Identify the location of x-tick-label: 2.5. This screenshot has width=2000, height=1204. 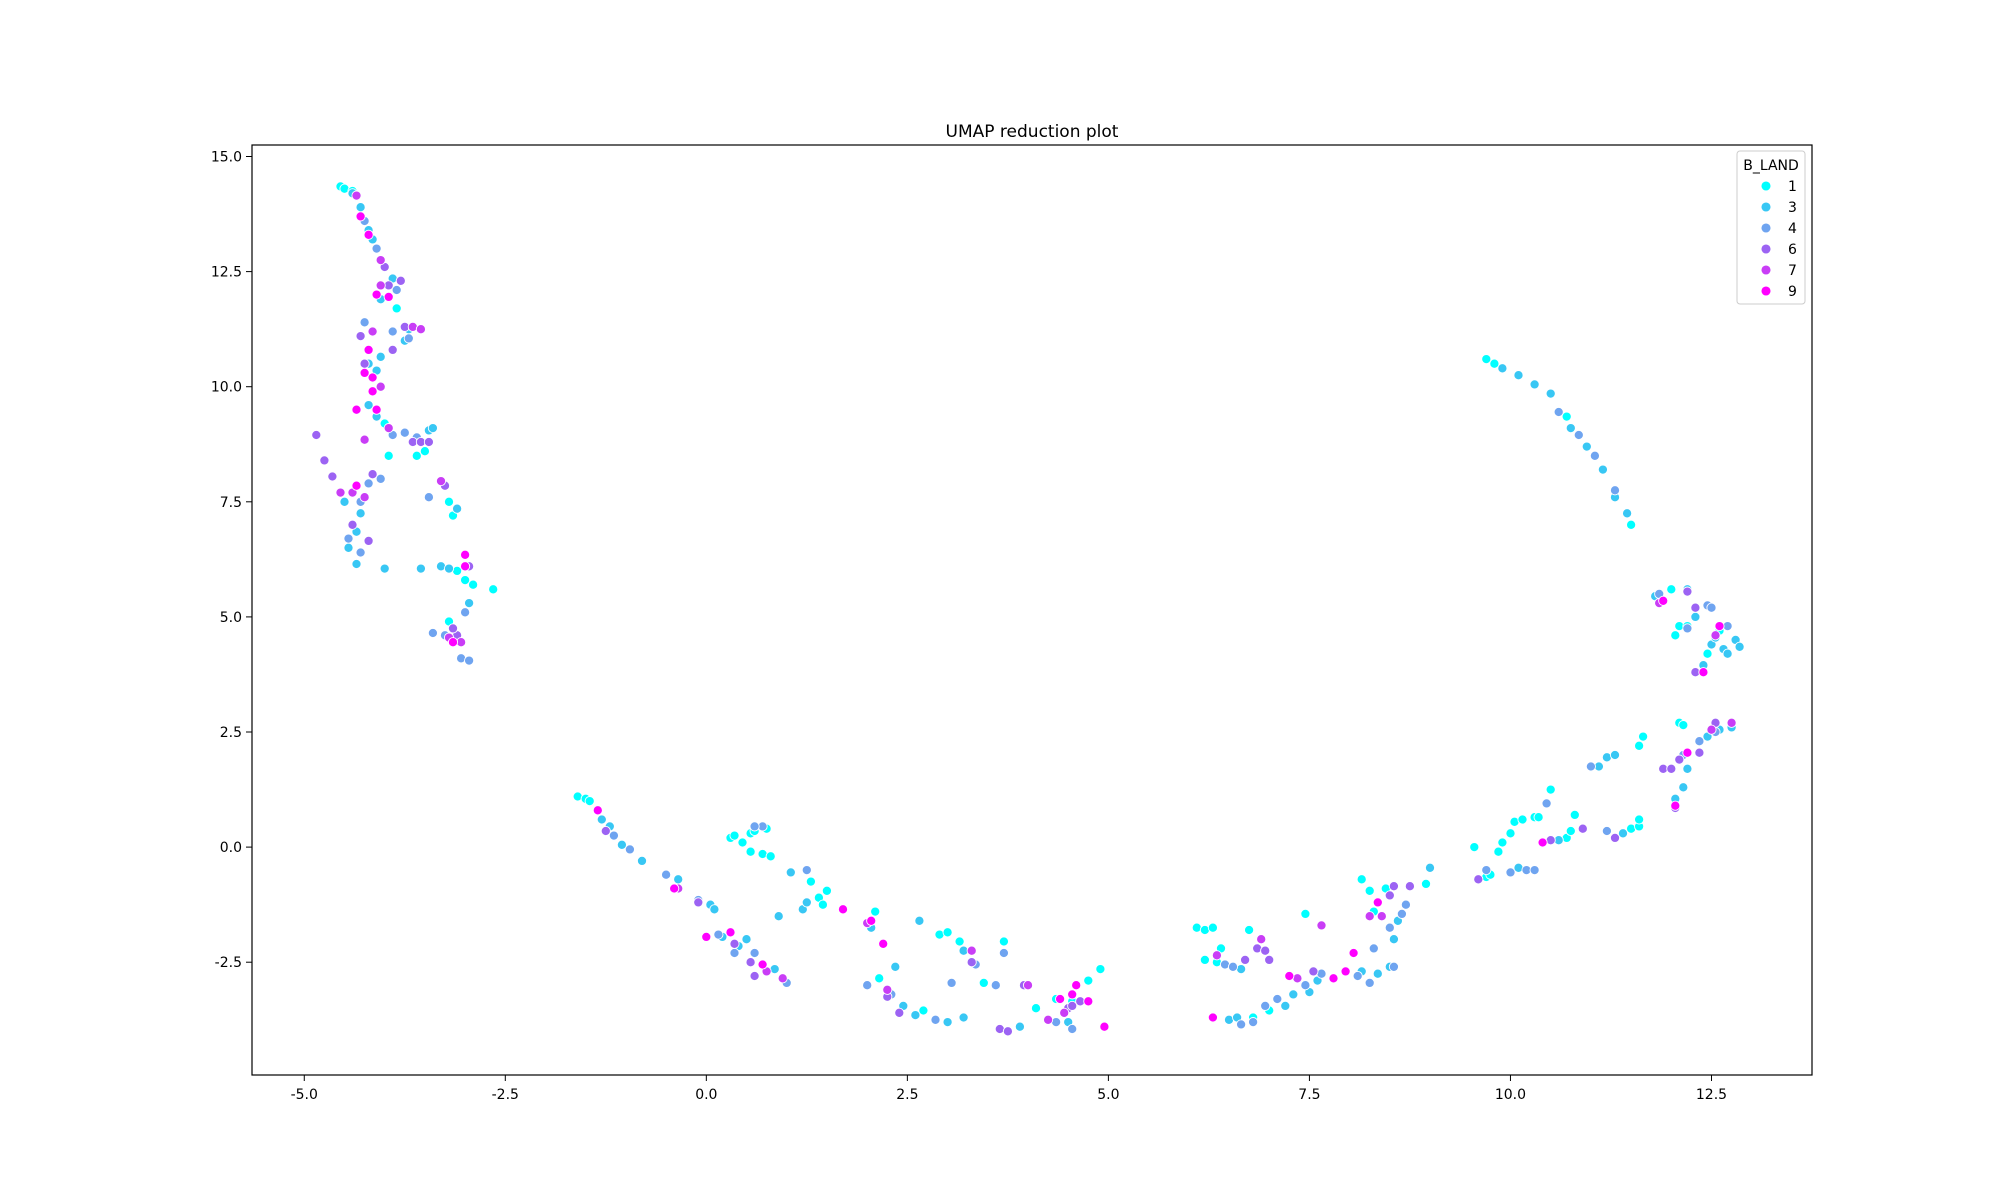
(907, 1095).